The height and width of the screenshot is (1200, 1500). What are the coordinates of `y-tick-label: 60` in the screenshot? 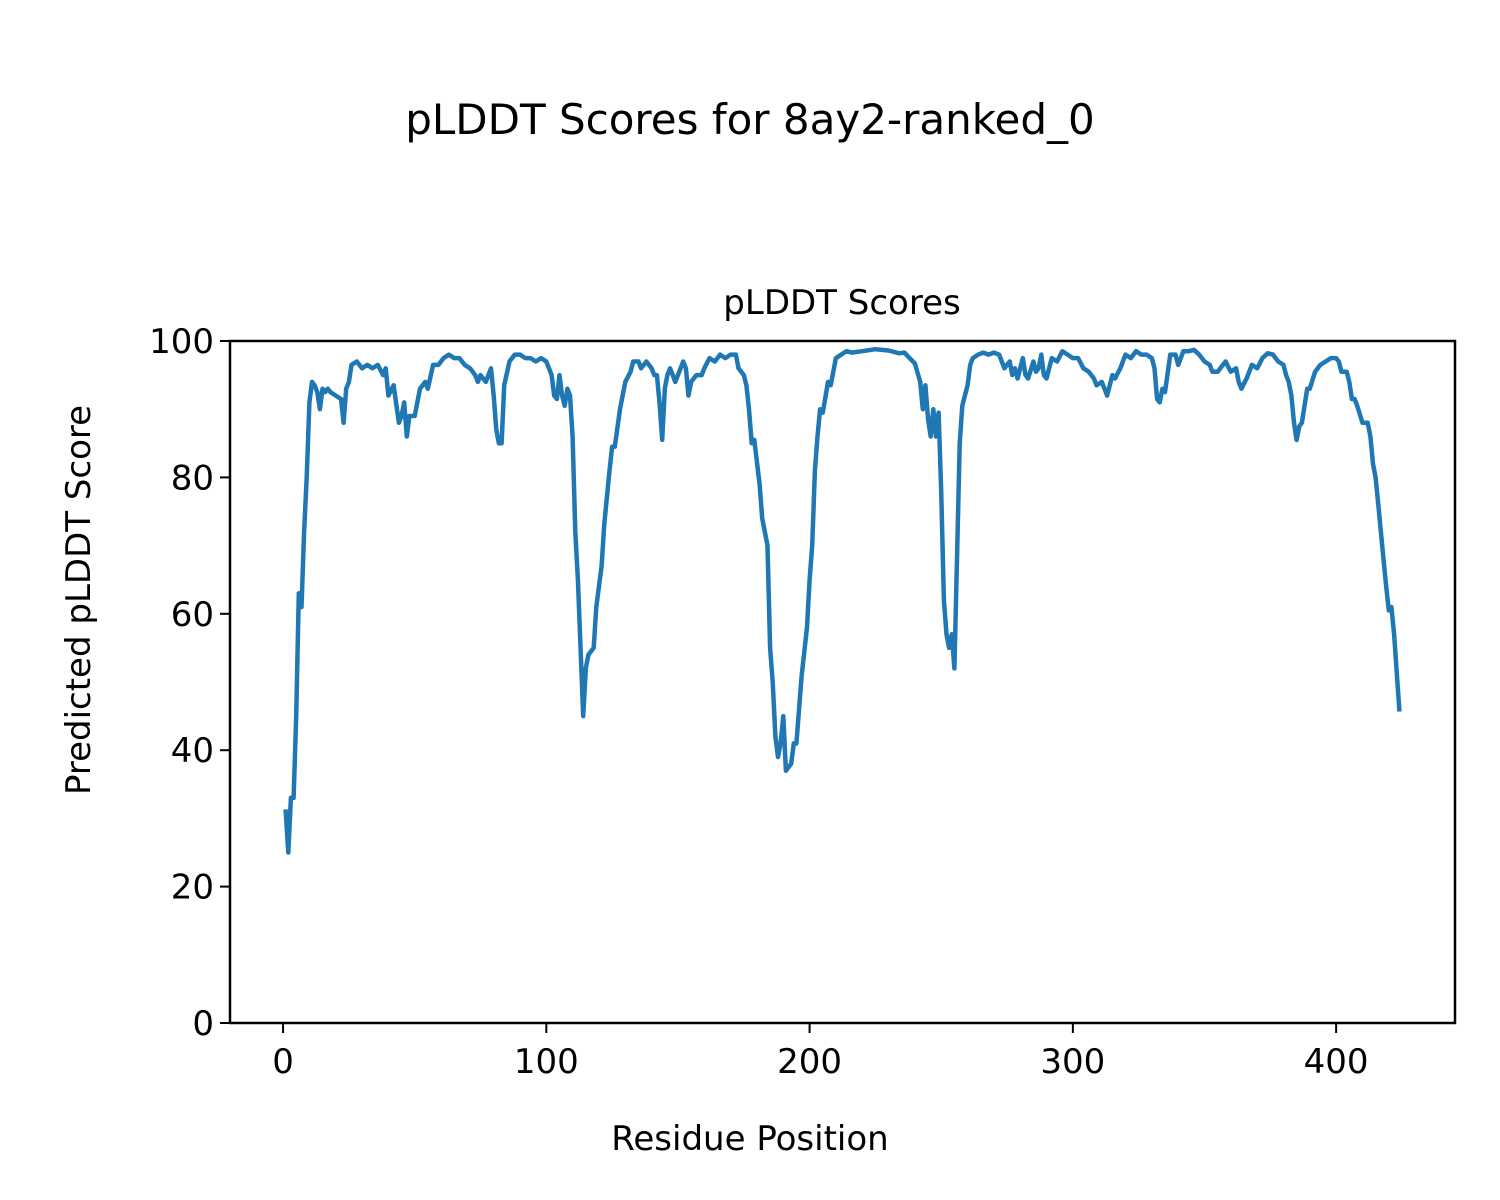 It's located at (192, 615).